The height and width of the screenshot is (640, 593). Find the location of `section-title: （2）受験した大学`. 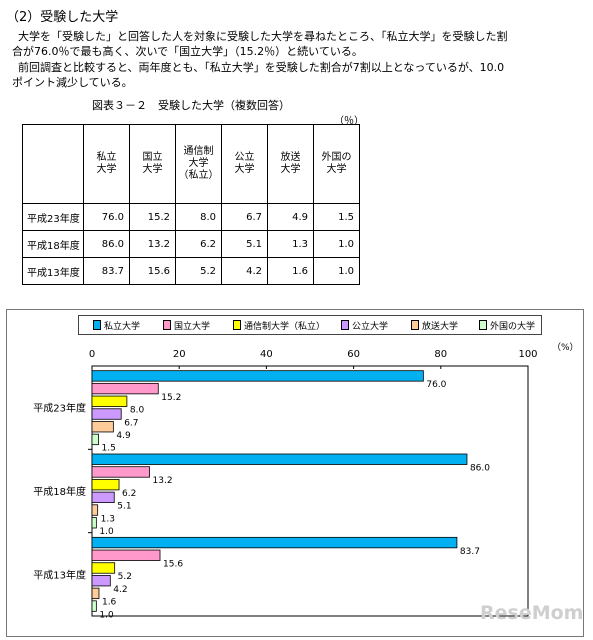

section-title: （2）受験した大学 is located at coordinates (62, 17).